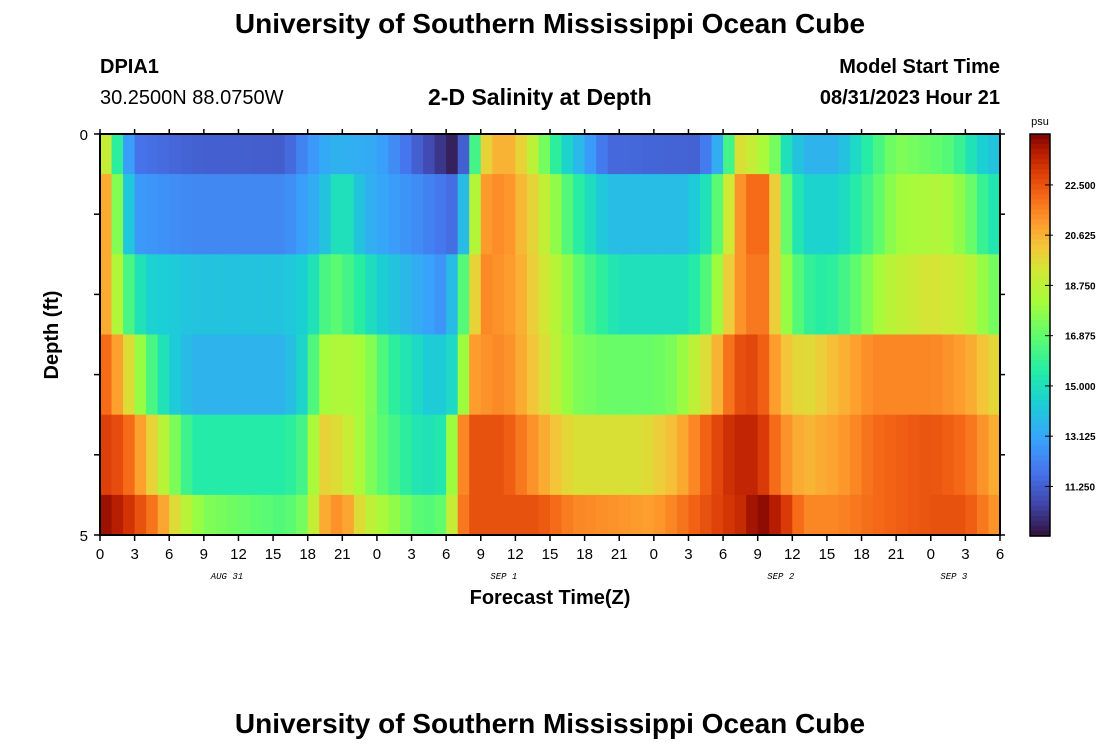  I want to click on x-tick-label: 0, so click(654, 554).